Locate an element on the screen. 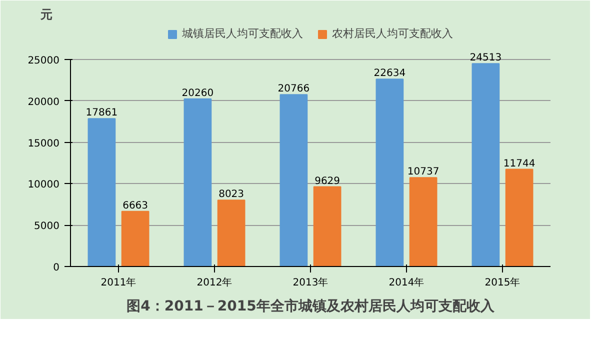 The height and width of the screenshot is (342, 600). data-label: 11744 is located at coordinates (519, 164).